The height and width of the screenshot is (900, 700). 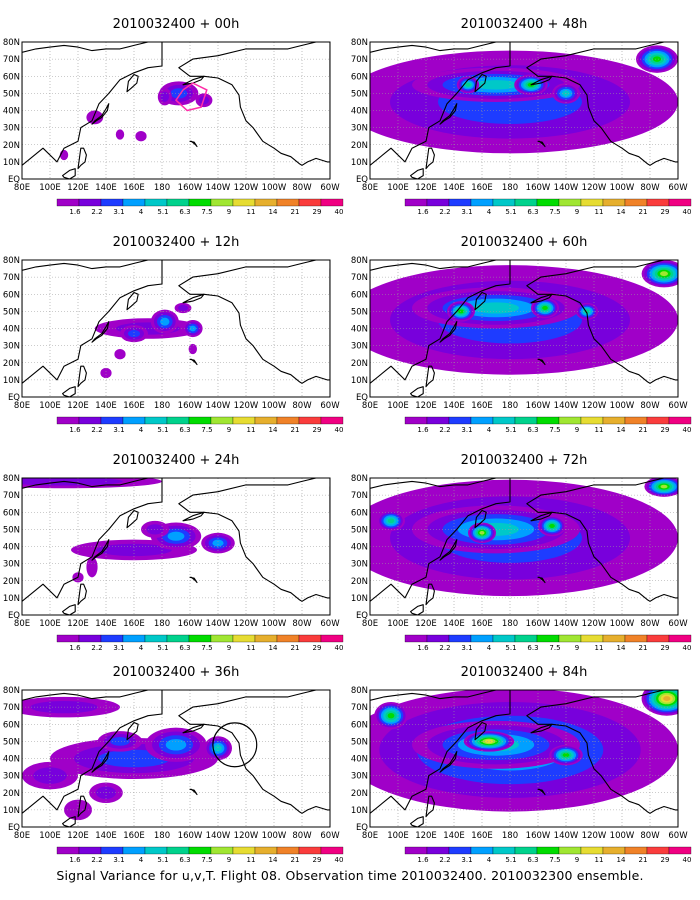 What do you see at coordinates (11, 364) in the screenshot?
I see `y-tick-label: 20N` at bounding box center [11, 364].